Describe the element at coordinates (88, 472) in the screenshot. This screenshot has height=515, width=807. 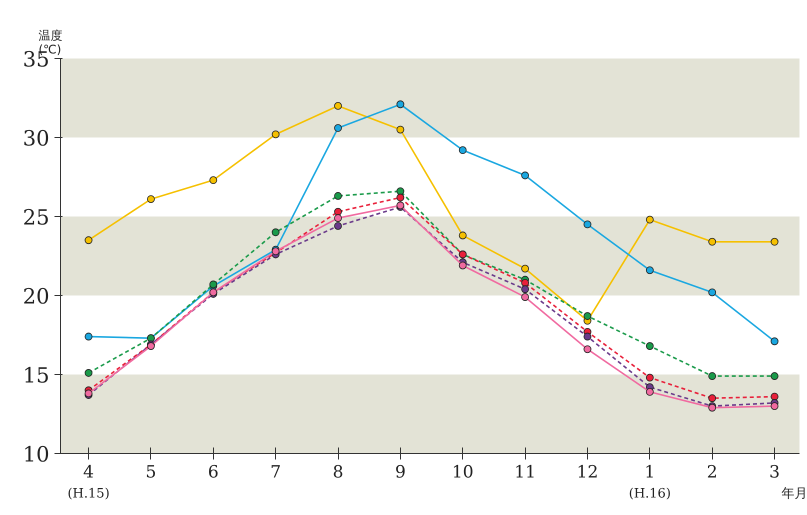
I see `x-tick-label: 4` at that location.